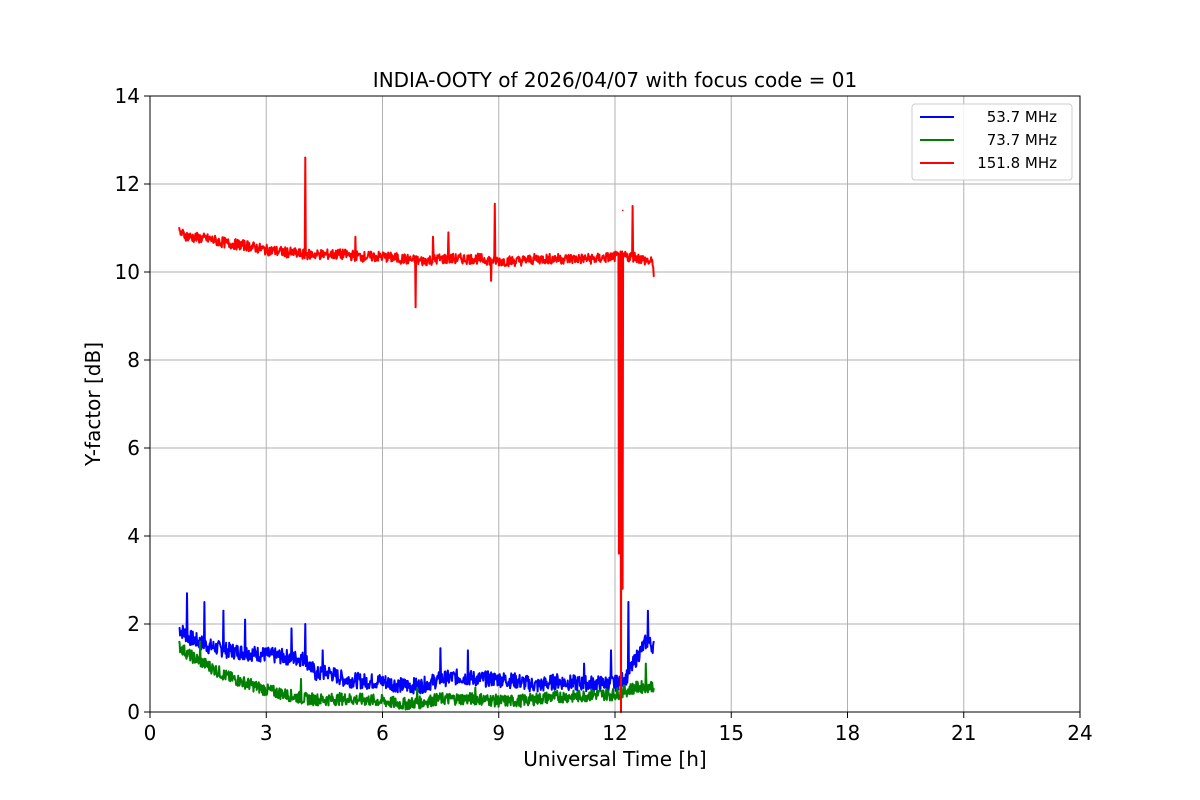 The width and height of the screenshot is (1200, 800). Describe the element at coordinates (93, 404) in the screenshot. I see `y-axis-label: Y-factor [dB]` at that location.